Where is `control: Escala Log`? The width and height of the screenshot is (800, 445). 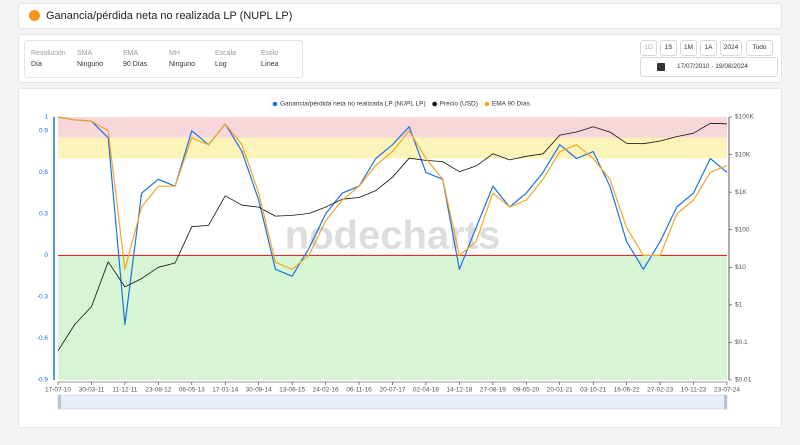 control: Escala Log is located at coordinates (225, 59).